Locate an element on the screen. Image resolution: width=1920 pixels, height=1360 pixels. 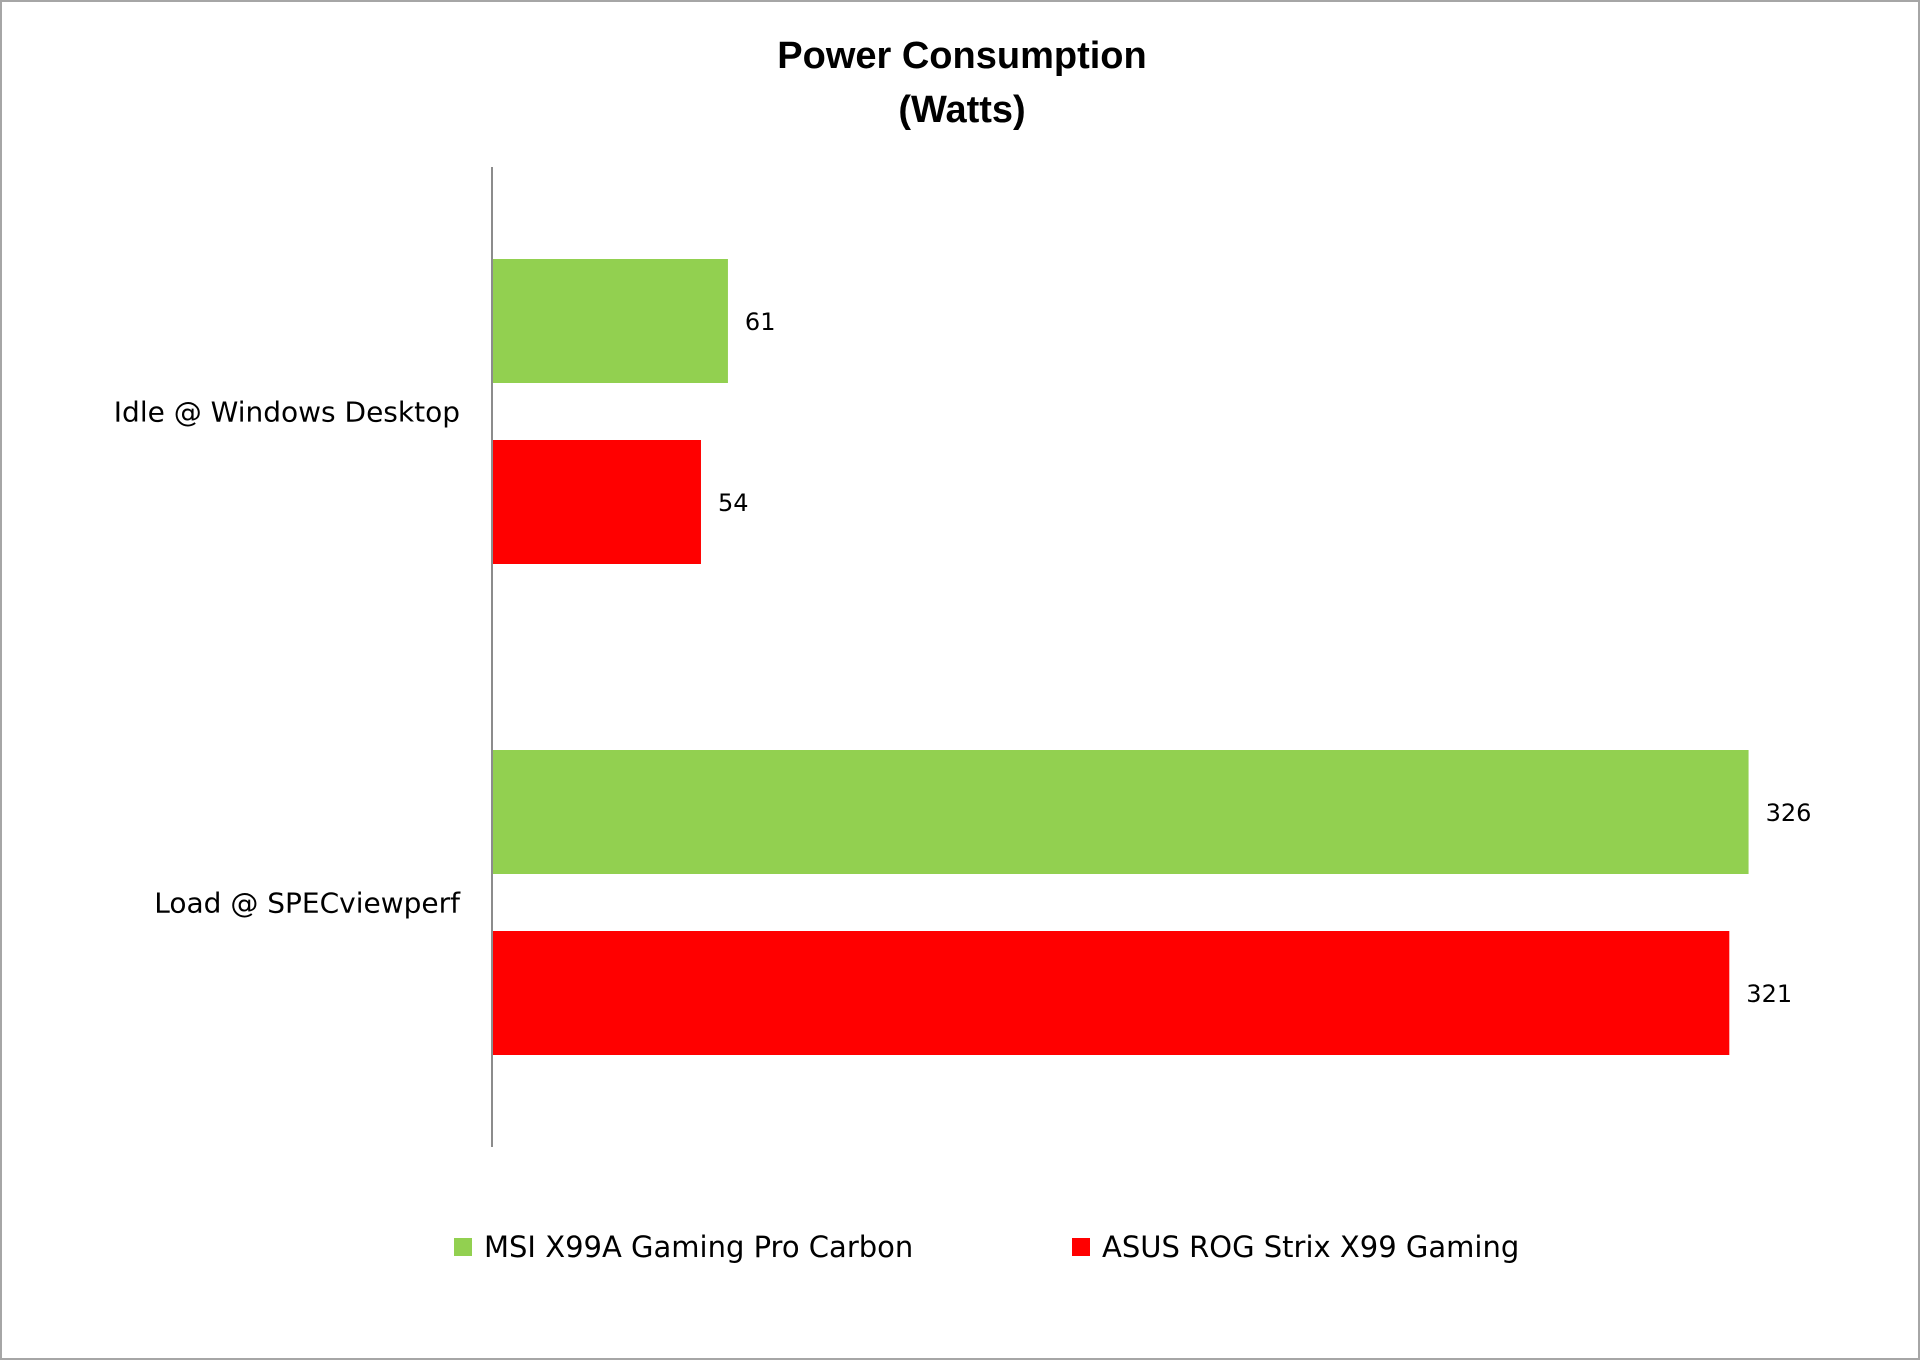
chart-title-line-2: (Watts) is located at coordinates (961, 110).